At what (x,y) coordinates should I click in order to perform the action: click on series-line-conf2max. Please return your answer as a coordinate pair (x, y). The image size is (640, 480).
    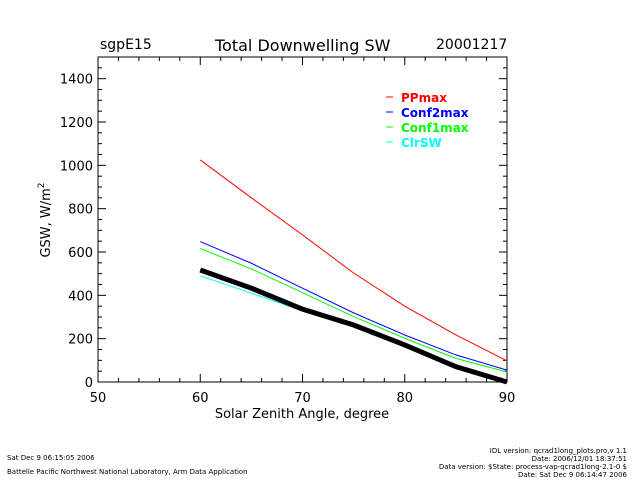
    Looking at the image, I should click on (354, 306).